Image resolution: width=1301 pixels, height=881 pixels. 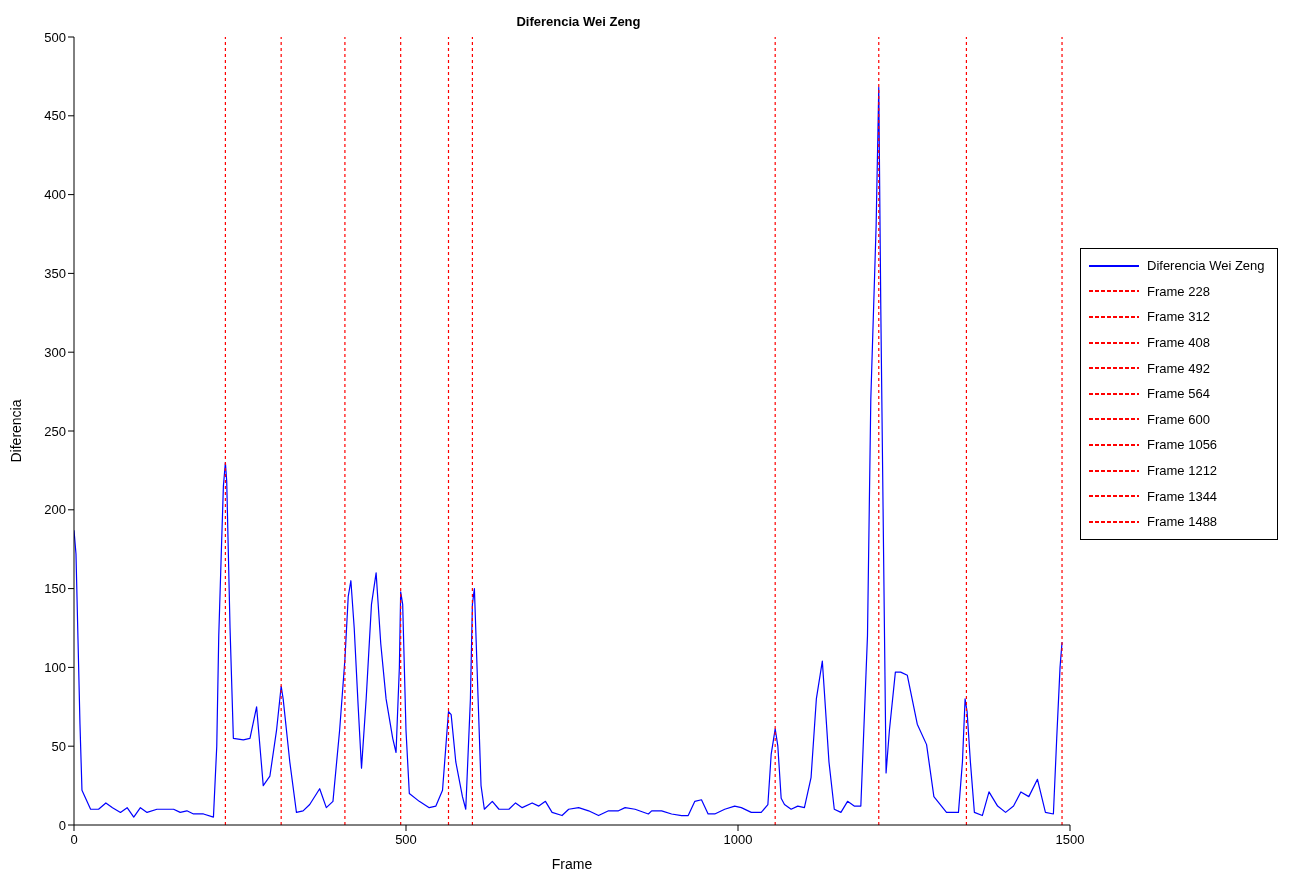 I want to click on y-tick-label: 150, so click(x=55, y=589).